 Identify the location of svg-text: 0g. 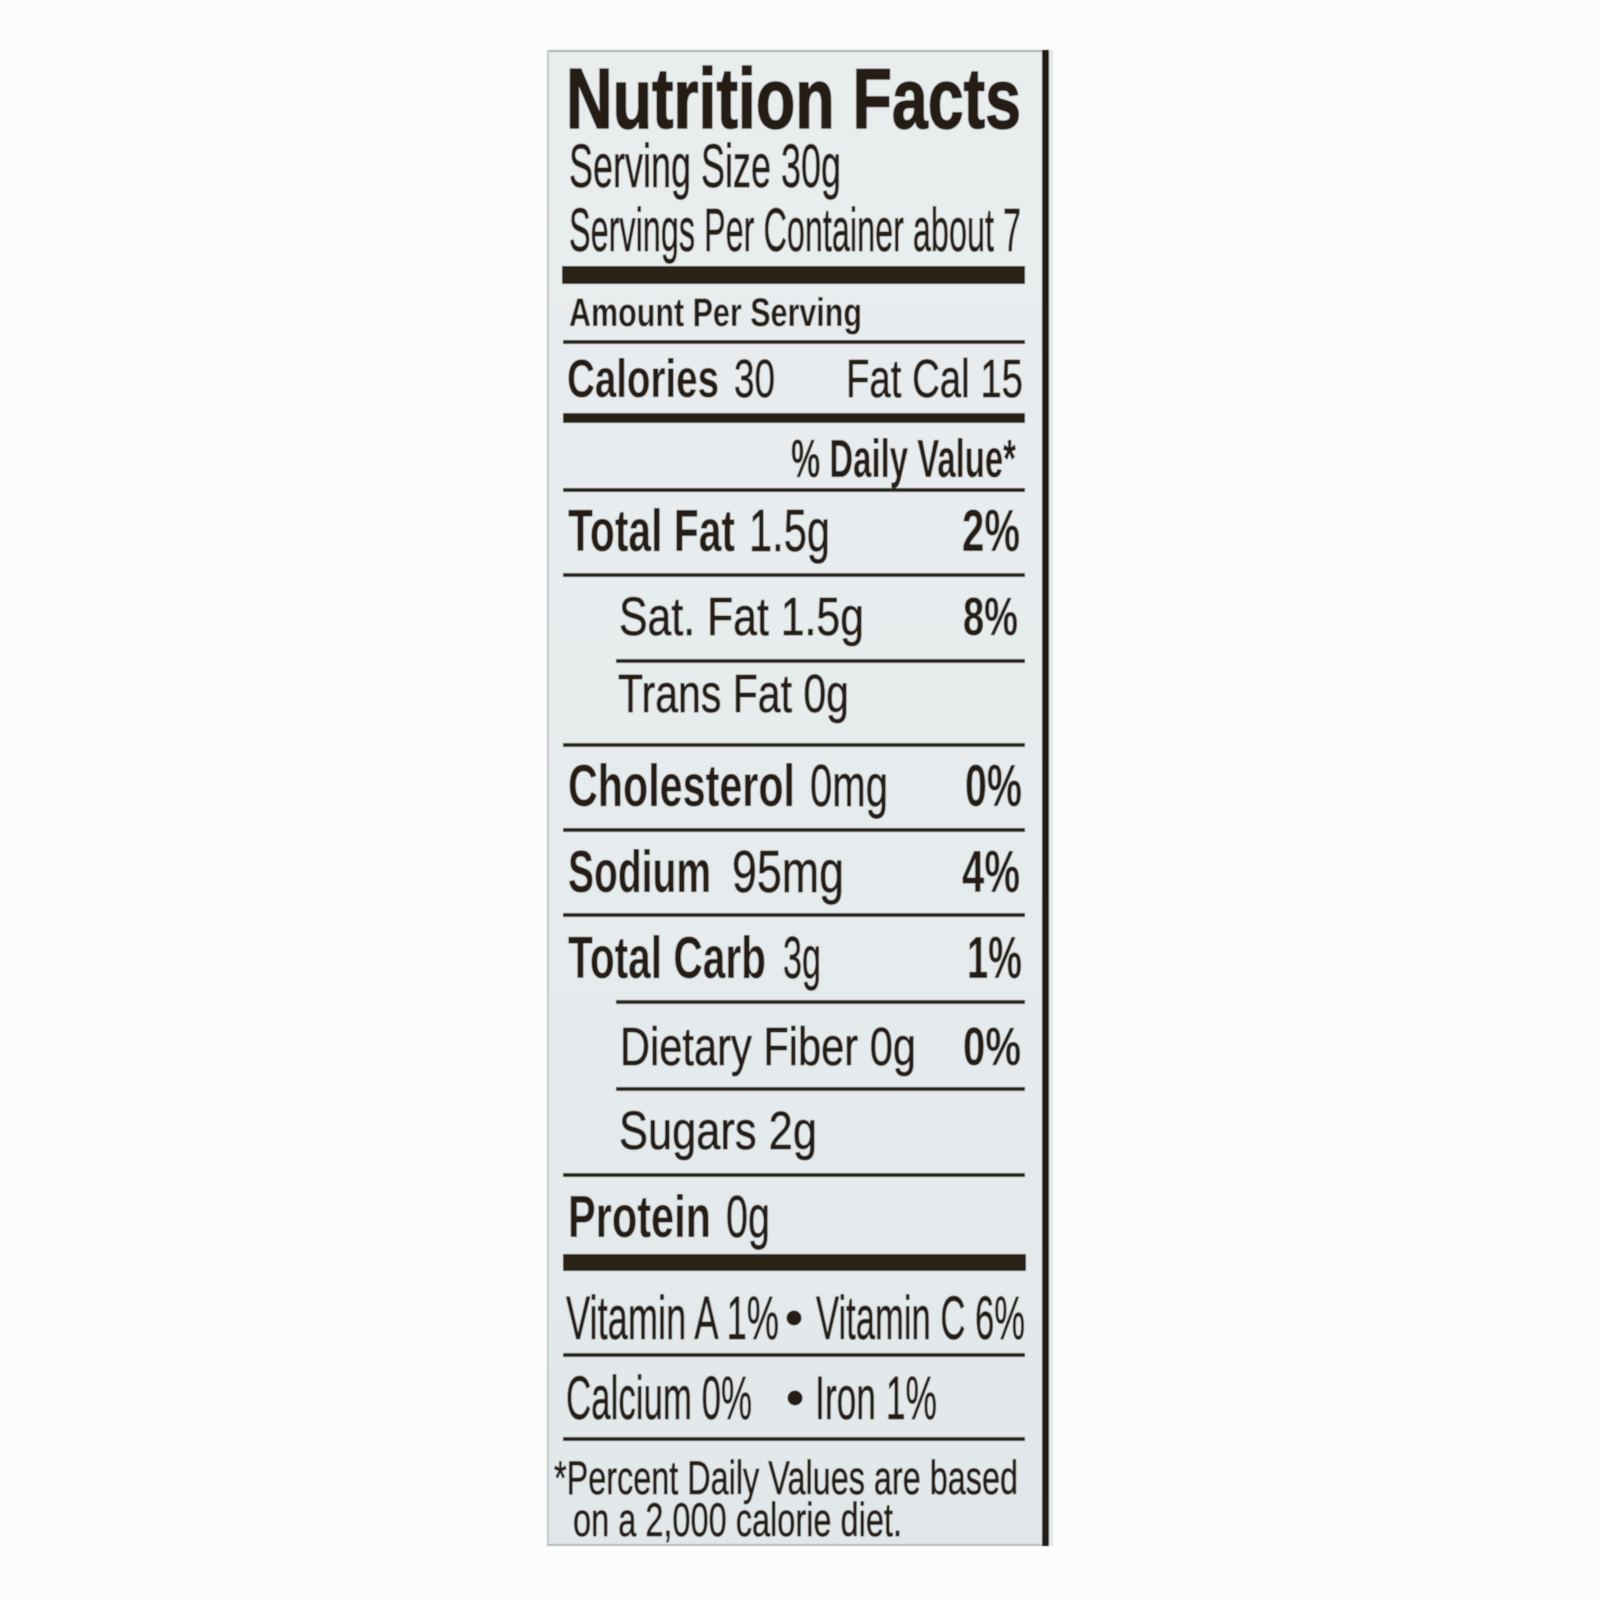
(748, 1217).